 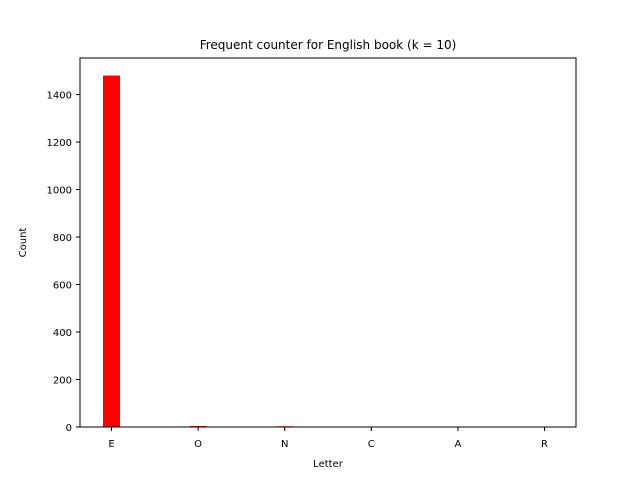 What do you see at coordinates (62, 286) in the screenshot?
I see `y-tick-label: 600` at bounding box center [62, 286].